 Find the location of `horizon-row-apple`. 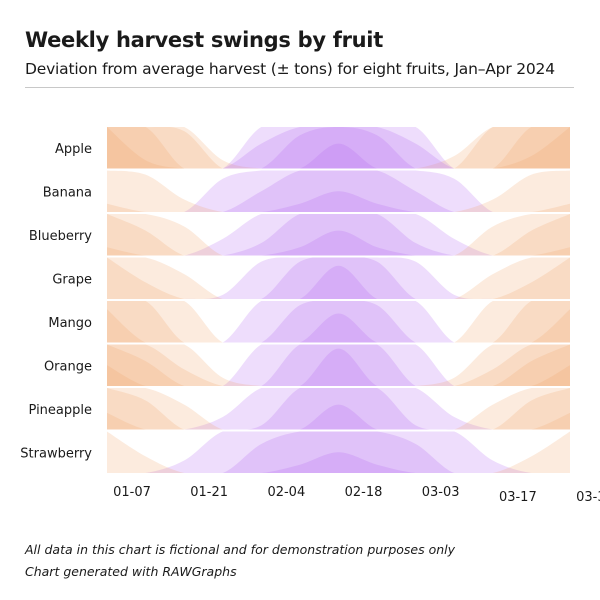

horizon-row-apple is located at coordinates (338, 148).